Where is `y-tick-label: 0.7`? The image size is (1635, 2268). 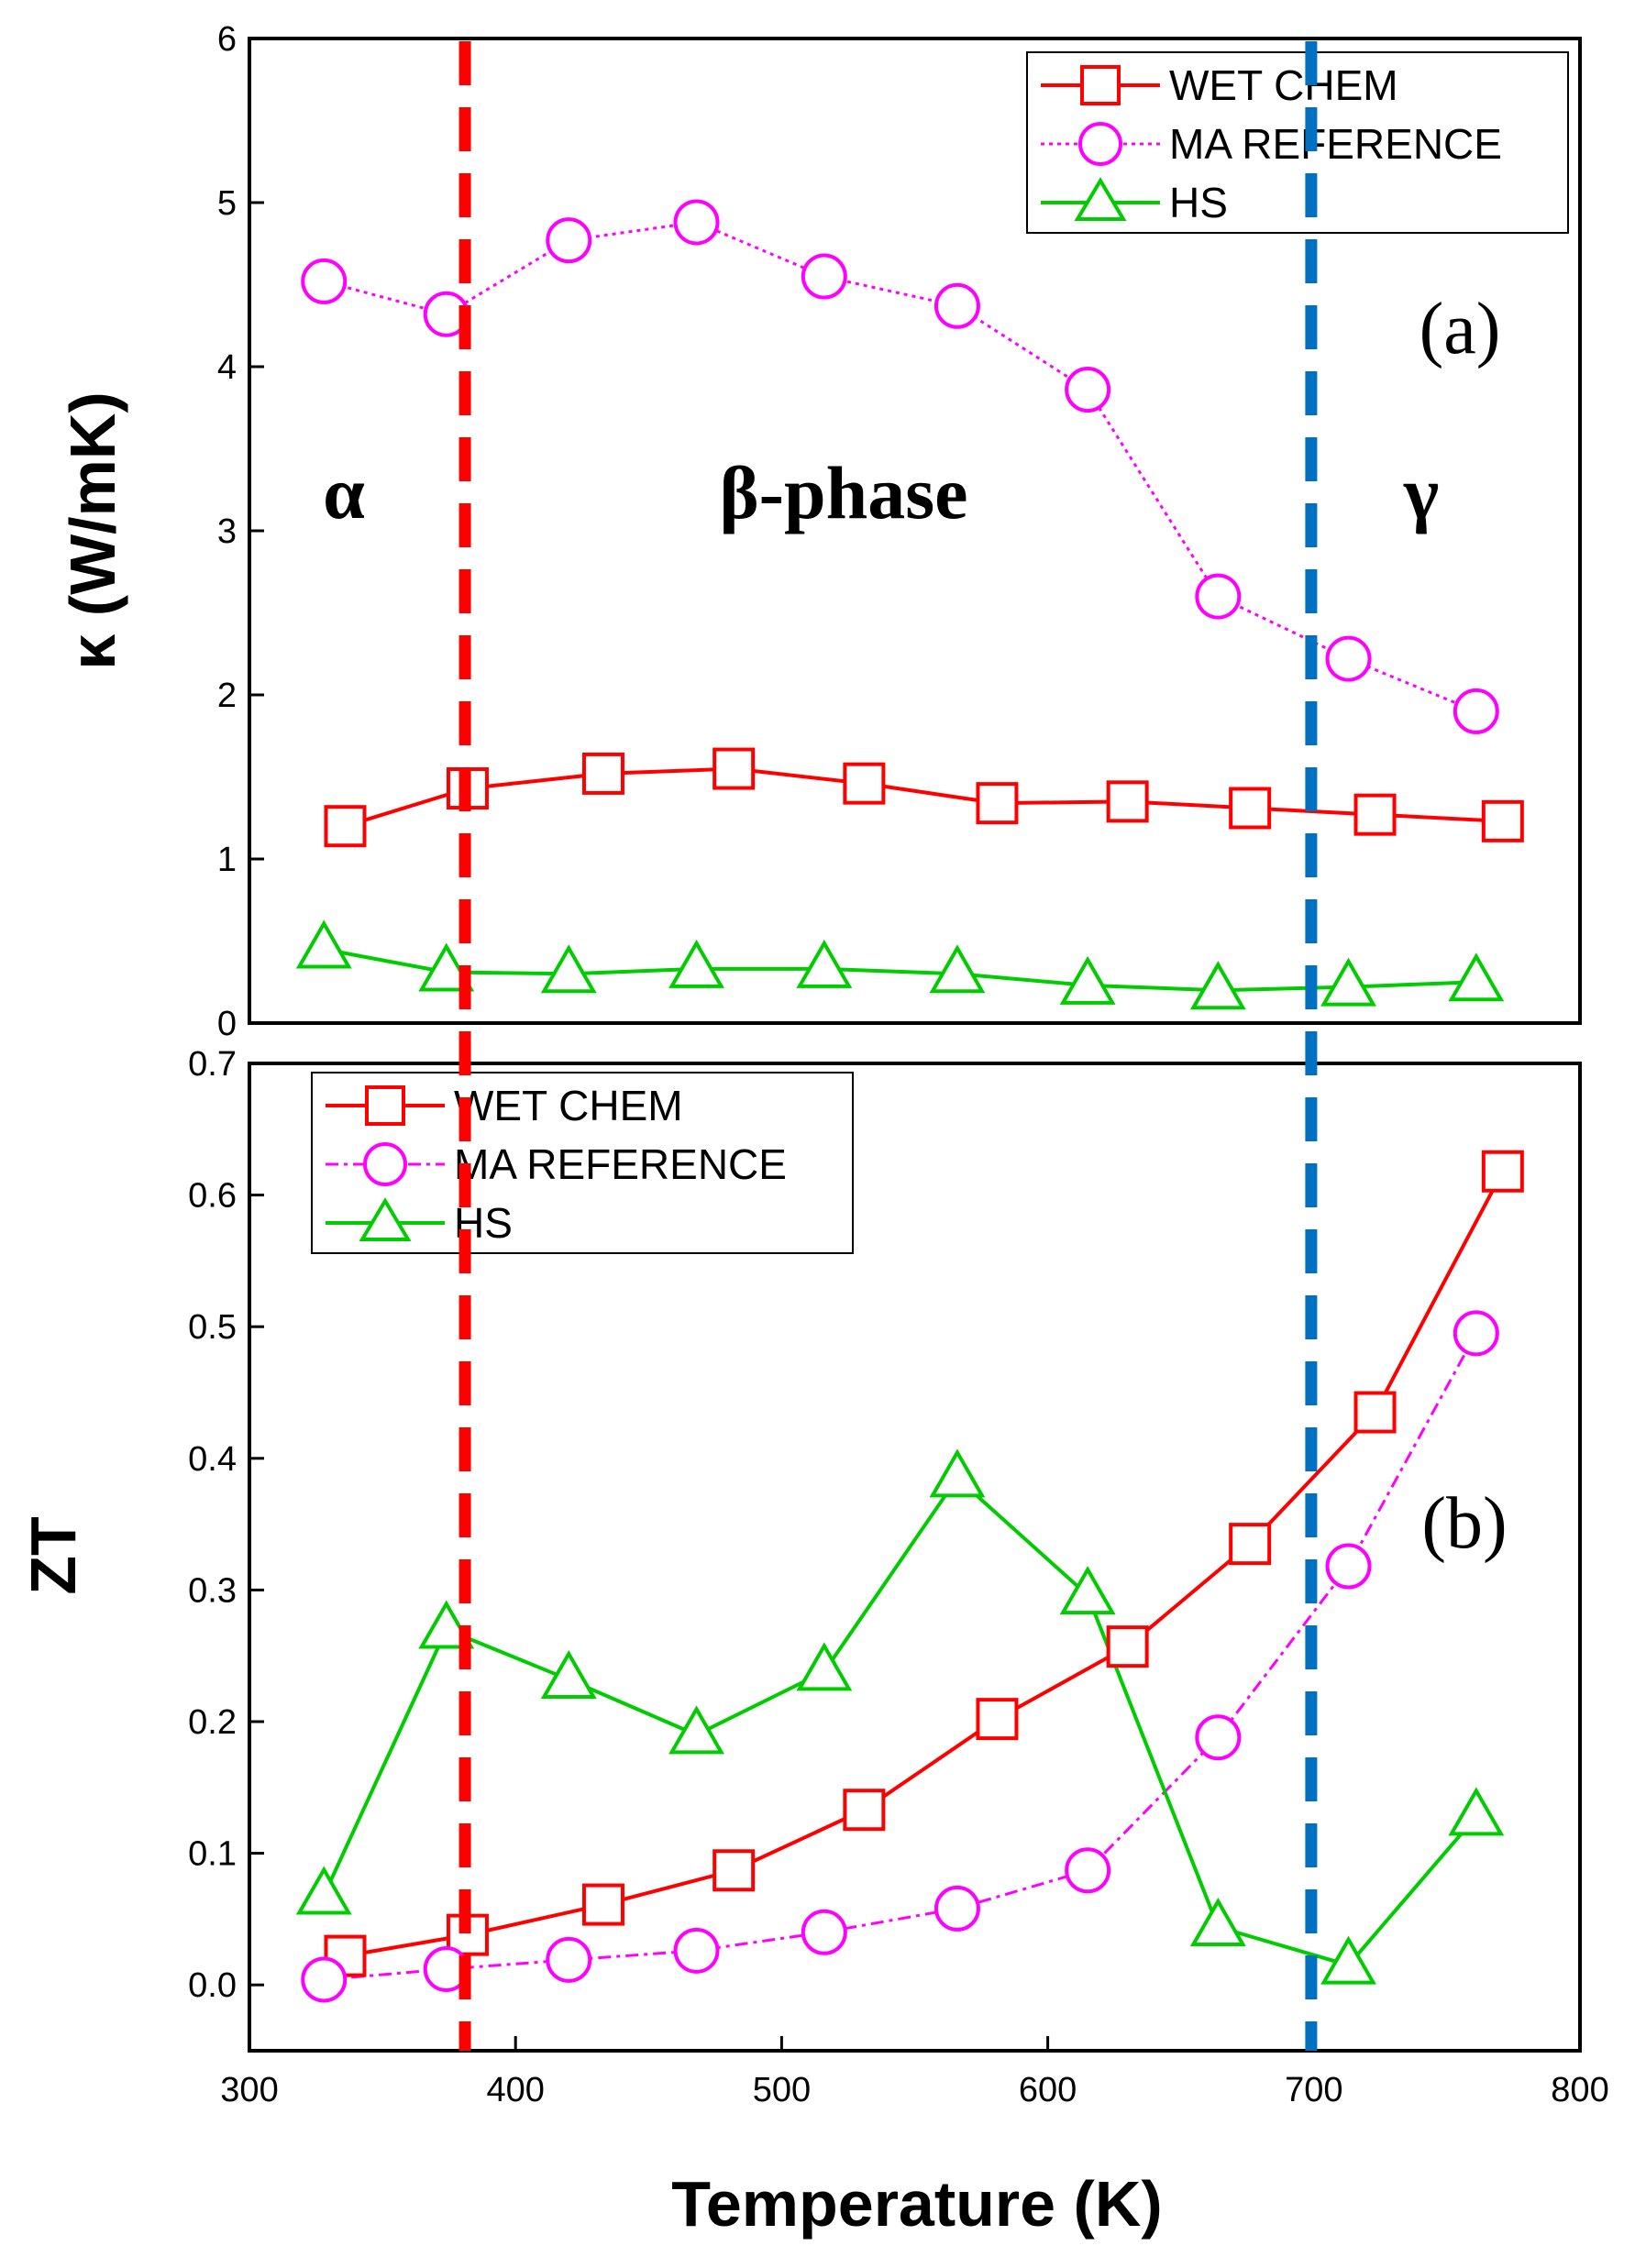
y-tick-label: 0.7 is located at coordinates (212, 1064).